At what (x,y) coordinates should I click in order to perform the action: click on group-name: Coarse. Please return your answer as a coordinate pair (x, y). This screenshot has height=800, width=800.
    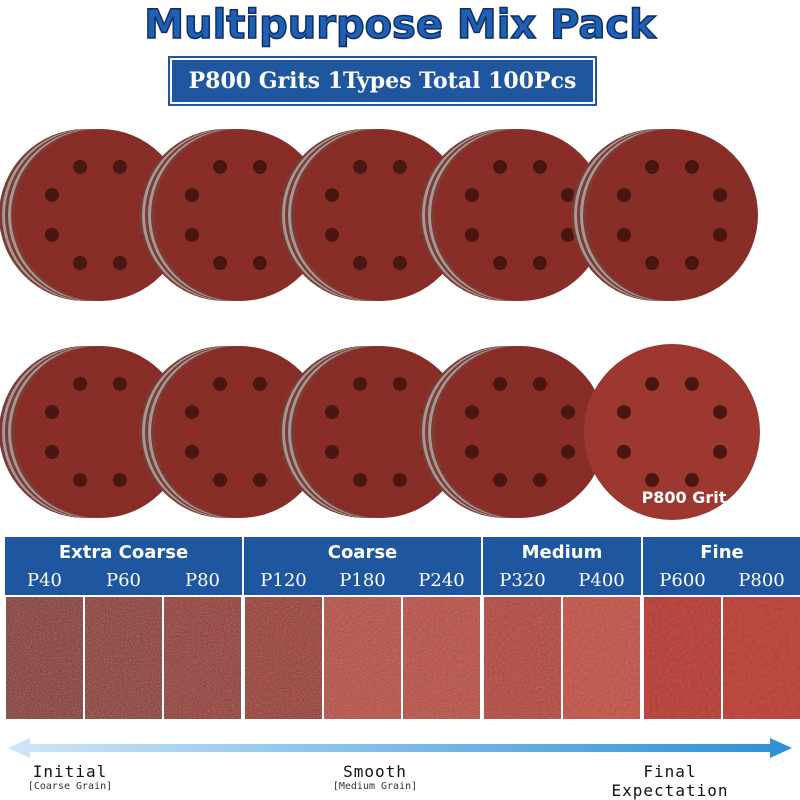
    Looking at the image, I should click on (362, 552).